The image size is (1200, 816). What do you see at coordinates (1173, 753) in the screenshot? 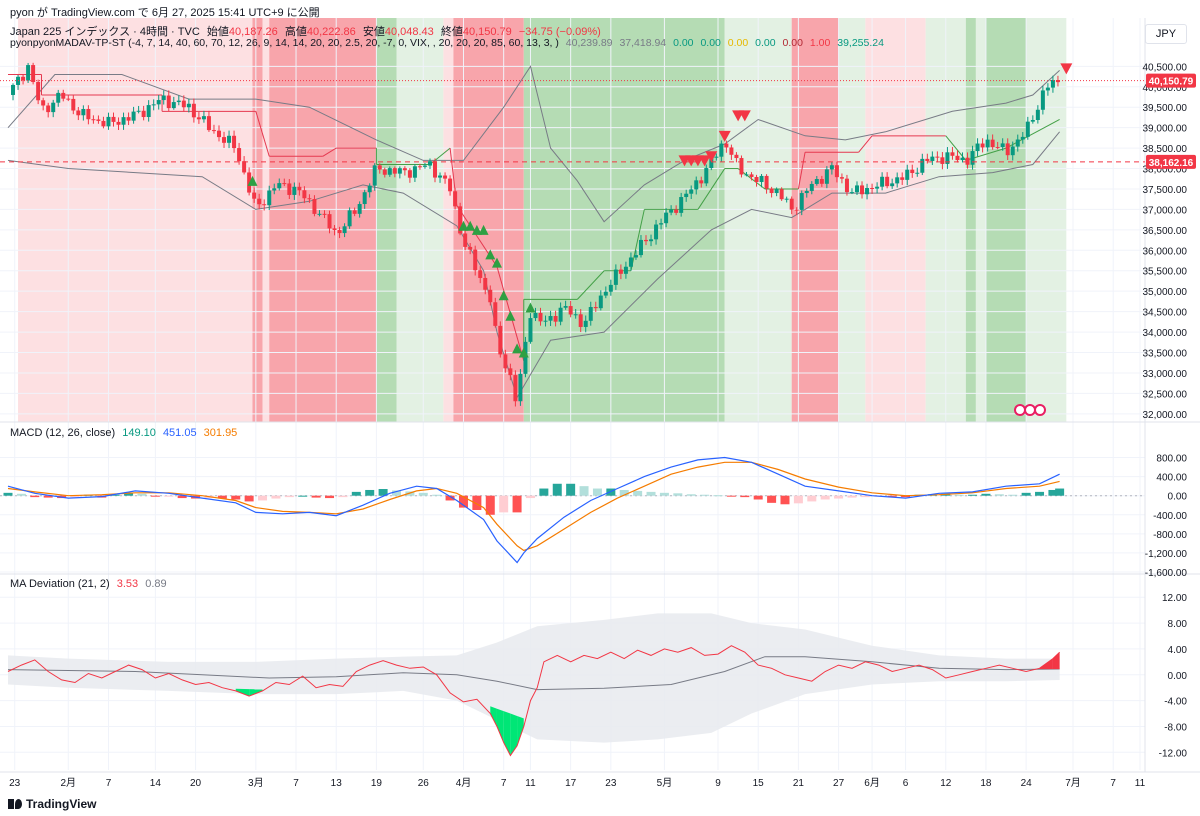
I see `deviation-axis-tick-6: -12.00` at bounding box center [1173, 753].